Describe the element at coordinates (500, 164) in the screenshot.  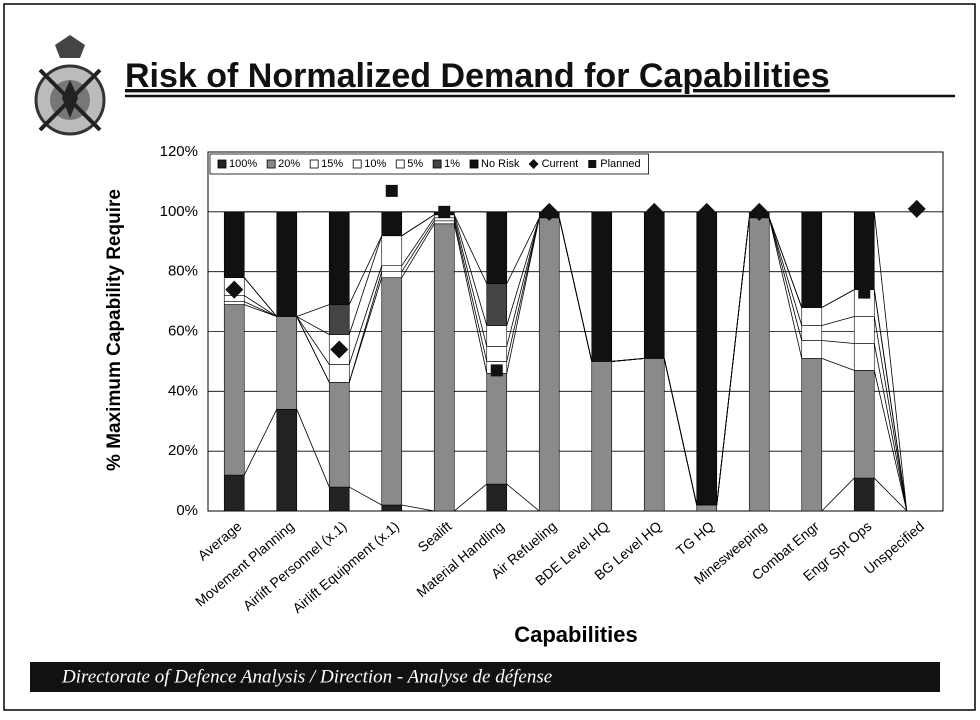
I see `legend-label: No Risk` at that location.